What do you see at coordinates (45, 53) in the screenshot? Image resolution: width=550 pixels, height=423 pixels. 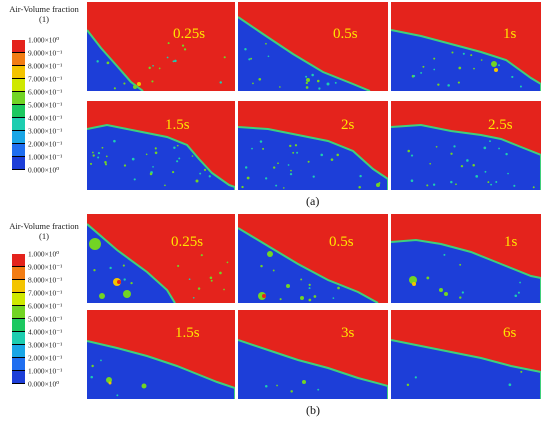 I see `colorbar-tick-label: 9.000×10⁻¹` at bounding box center [45, 53].